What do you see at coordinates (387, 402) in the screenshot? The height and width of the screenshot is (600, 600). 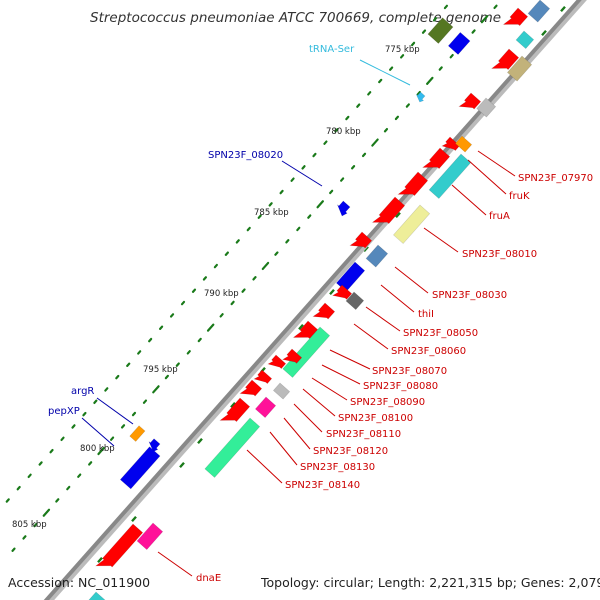 I see `label-spn23f-08090: SPN23F_08090` at bounding box center [387, 402].